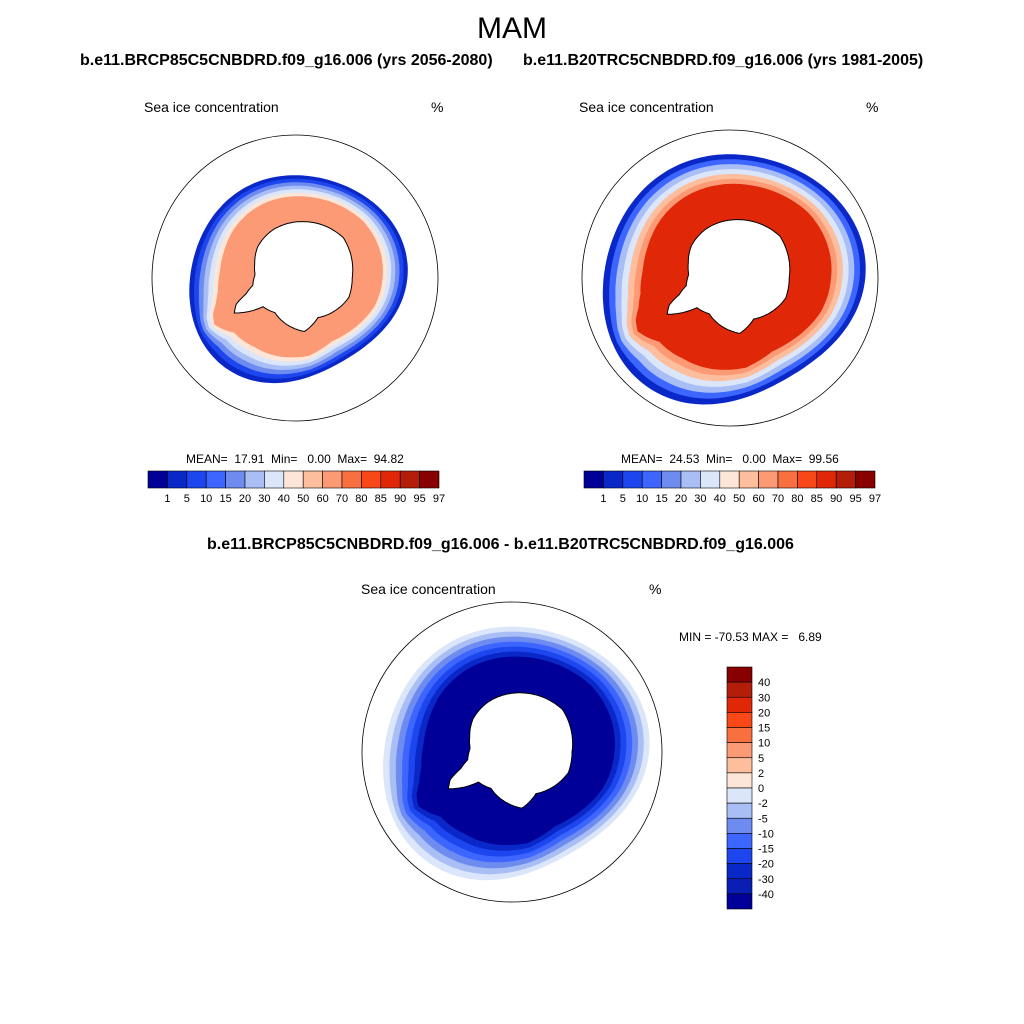 The height and width of the screenshot is (1024, 1024). What do you see at coordinates (761, 774) in the screenshot?
I see `diff-colorbar-label-7: 2` at bounding box center [761, 774].